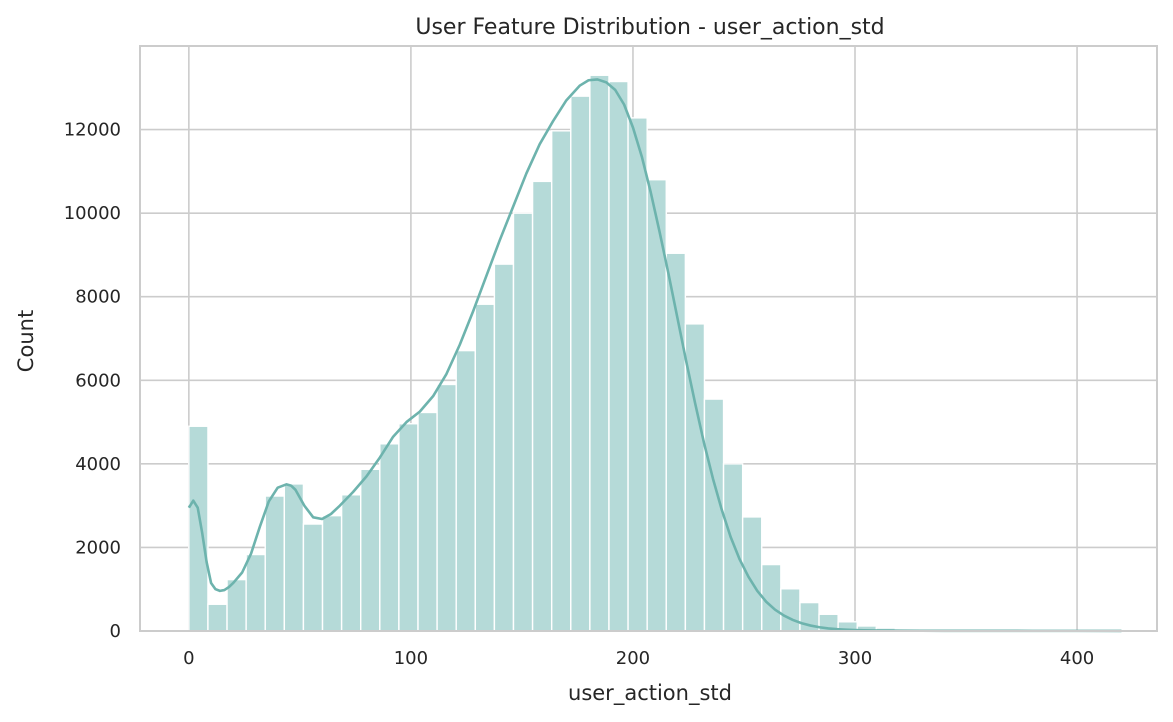 The image size is (1173, 722). What do you see at coordinates (650, 693) in the screenshot?
I see `x-axis-label: user_action_std` at bounding box center [650, 693].